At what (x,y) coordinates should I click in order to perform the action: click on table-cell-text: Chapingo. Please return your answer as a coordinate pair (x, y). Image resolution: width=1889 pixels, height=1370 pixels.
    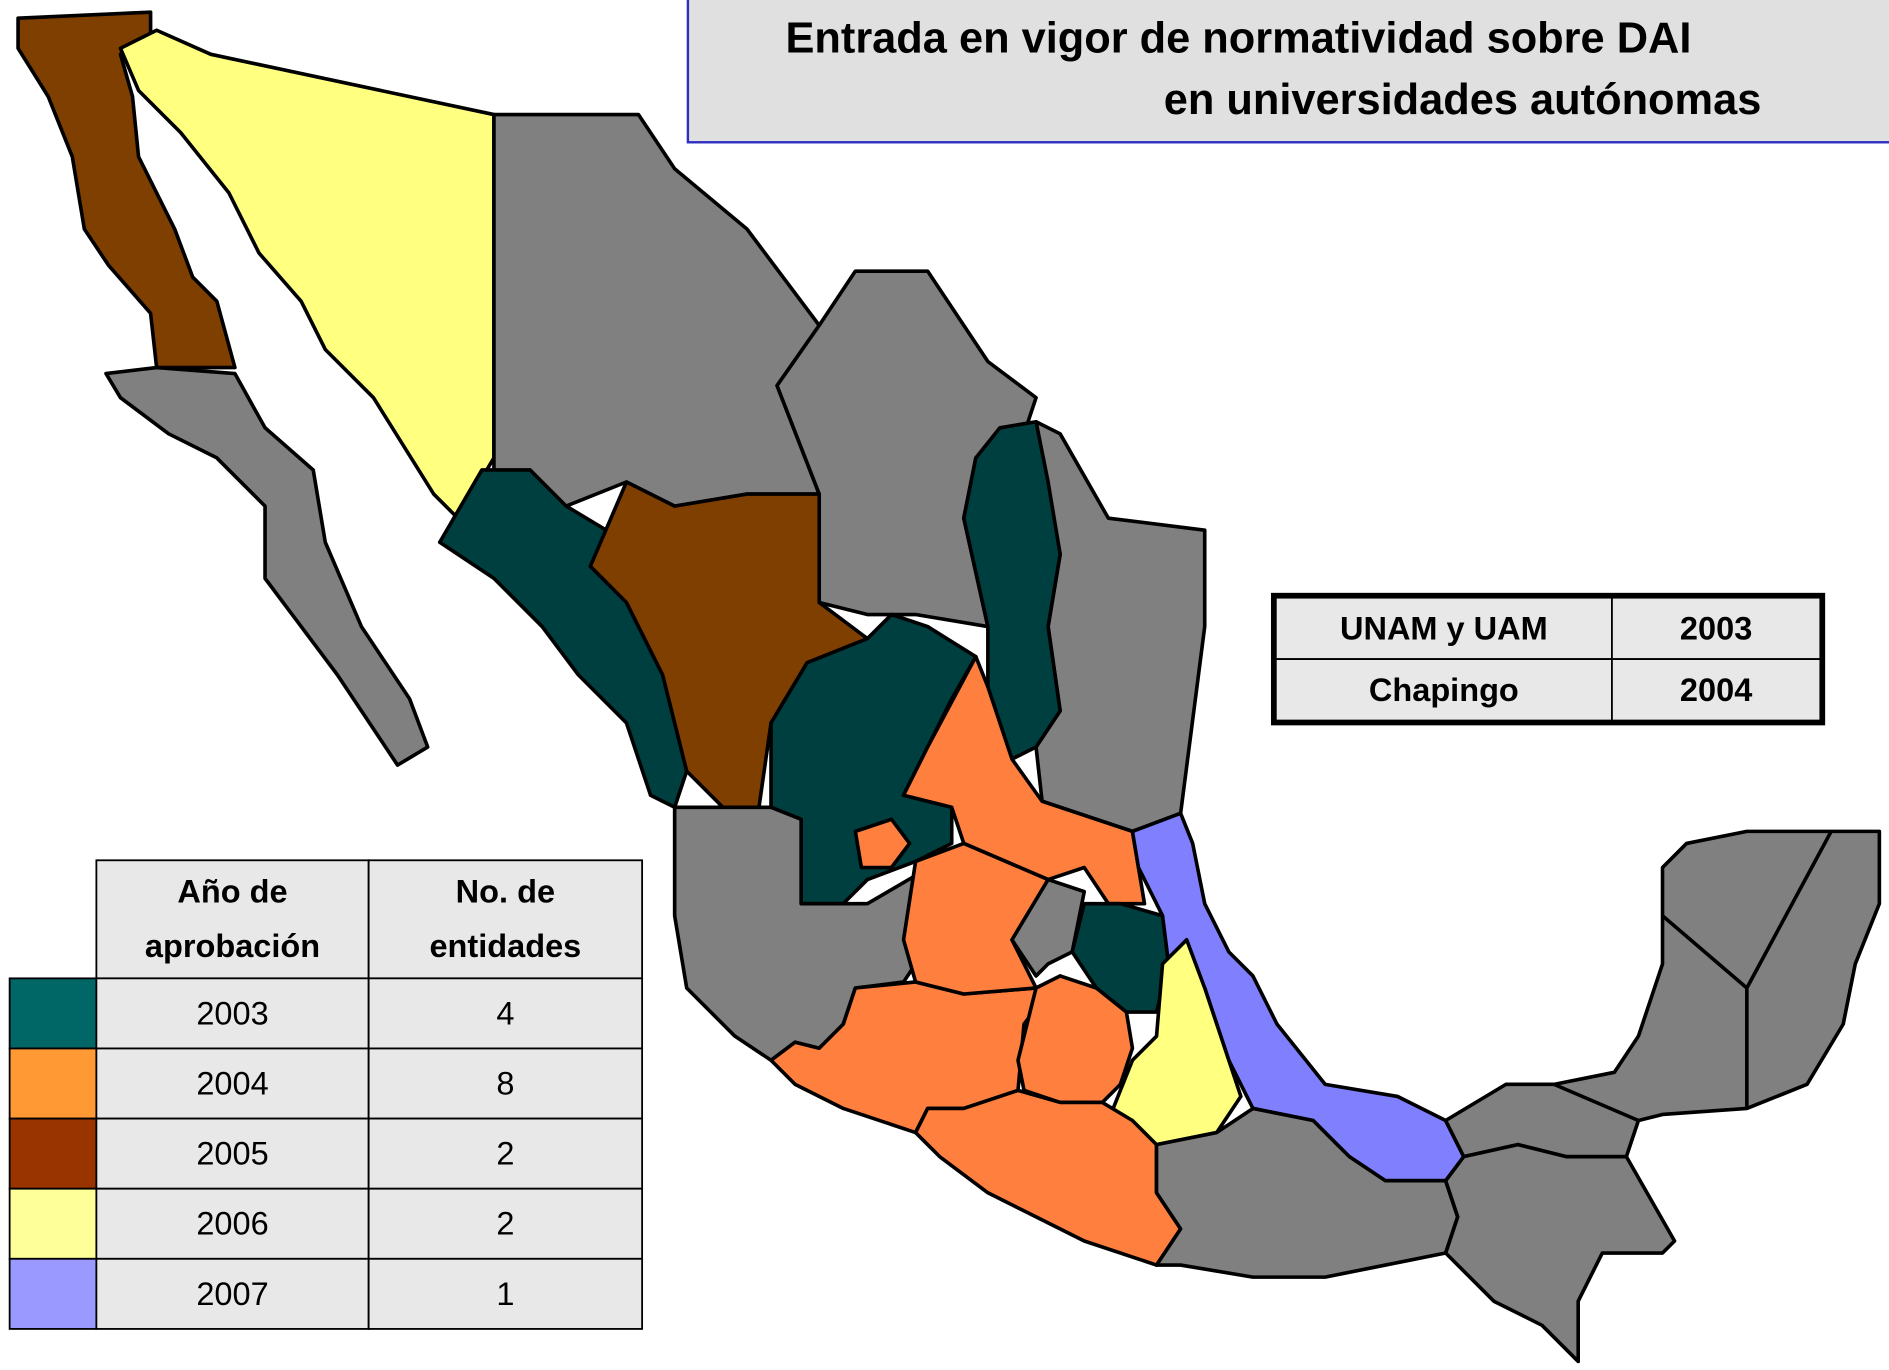
    Looking at the image, I should click on (1444, 690).